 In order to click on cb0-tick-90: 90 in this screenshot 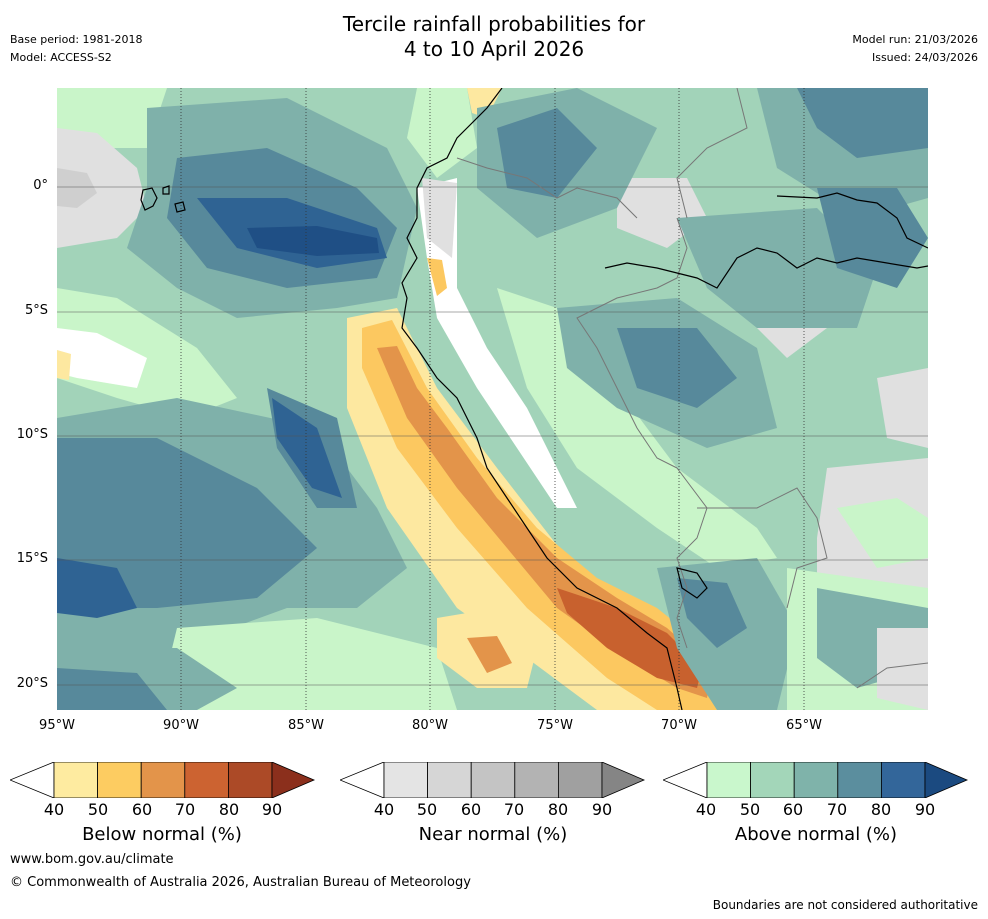, I will do `click(272, 809)`.